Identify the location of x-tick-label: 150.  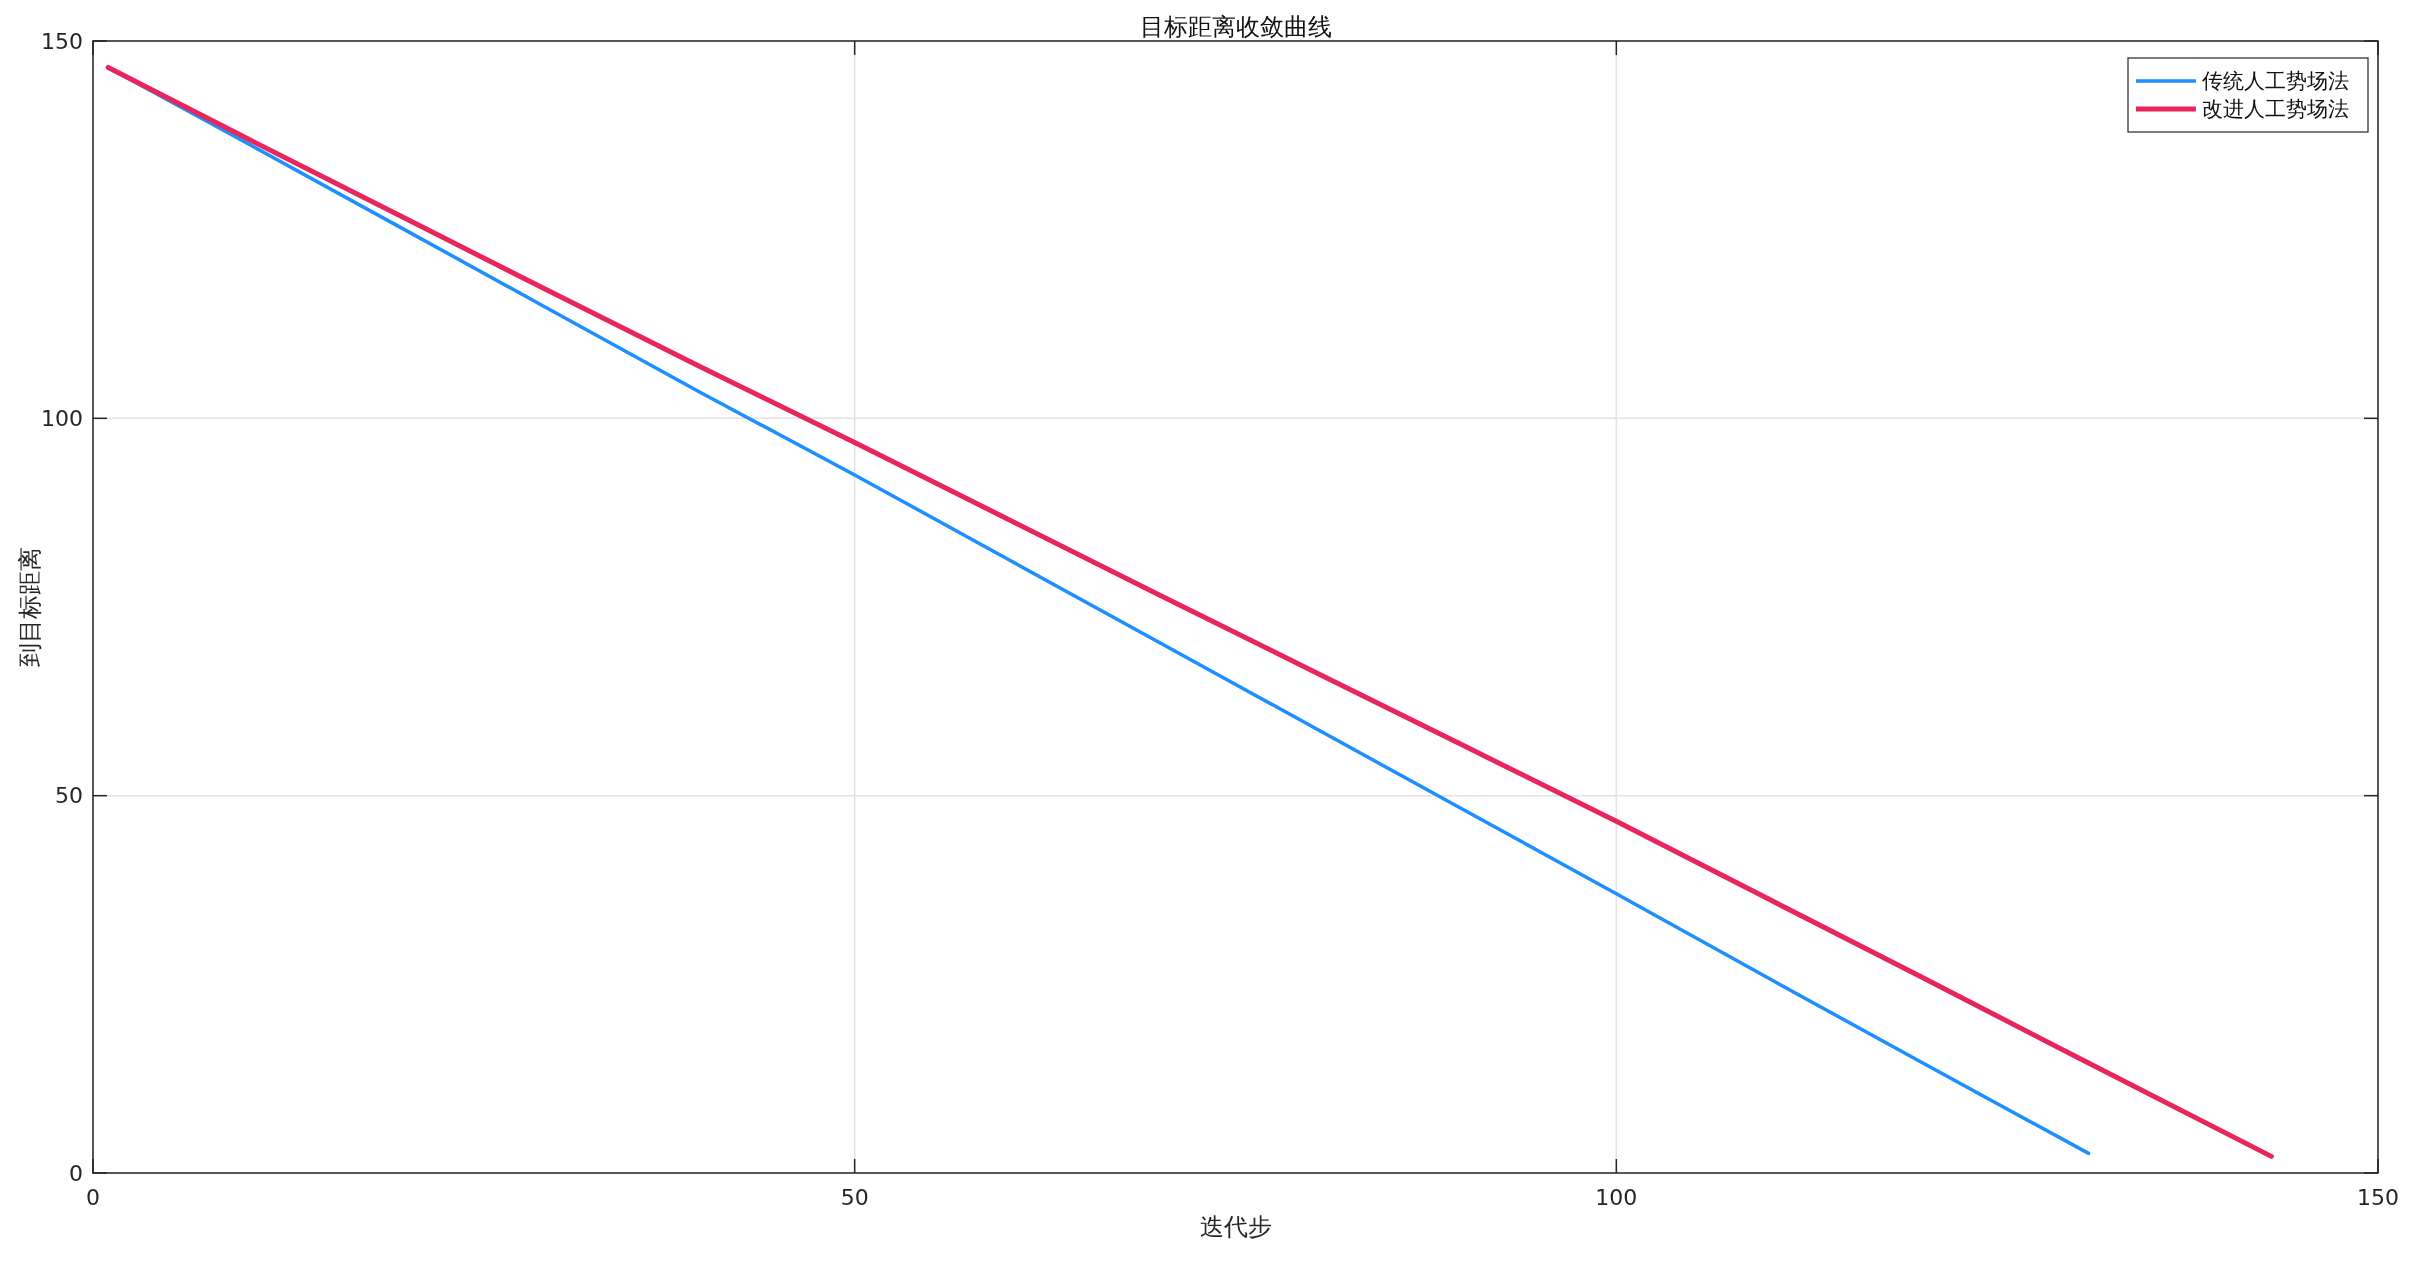
(2378, 1197).